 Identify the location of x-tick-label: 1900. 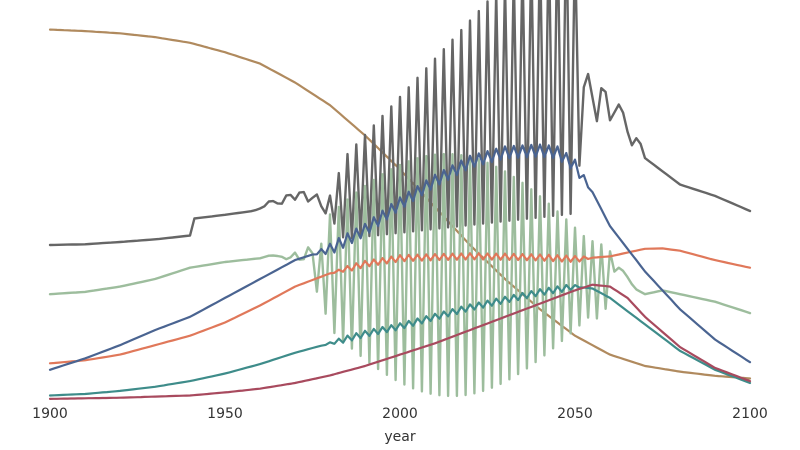
(50, 414).